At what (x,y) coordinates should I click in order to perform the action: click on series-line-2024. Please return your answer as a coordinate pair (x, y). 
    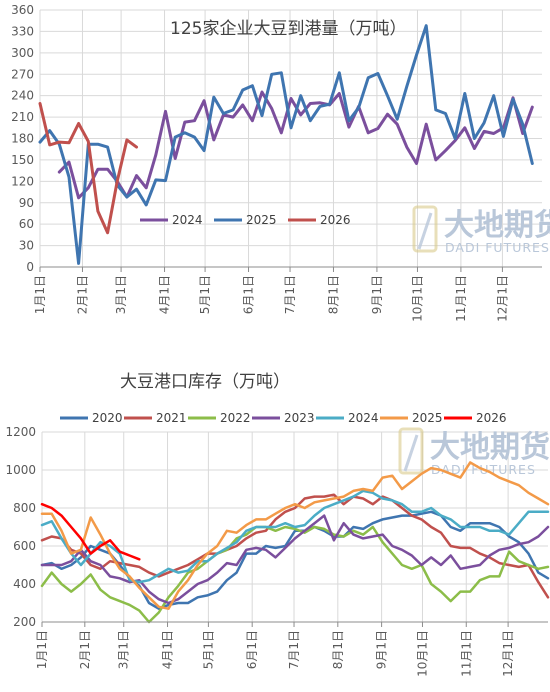
    Looking at the image, I should click on (295, 536).